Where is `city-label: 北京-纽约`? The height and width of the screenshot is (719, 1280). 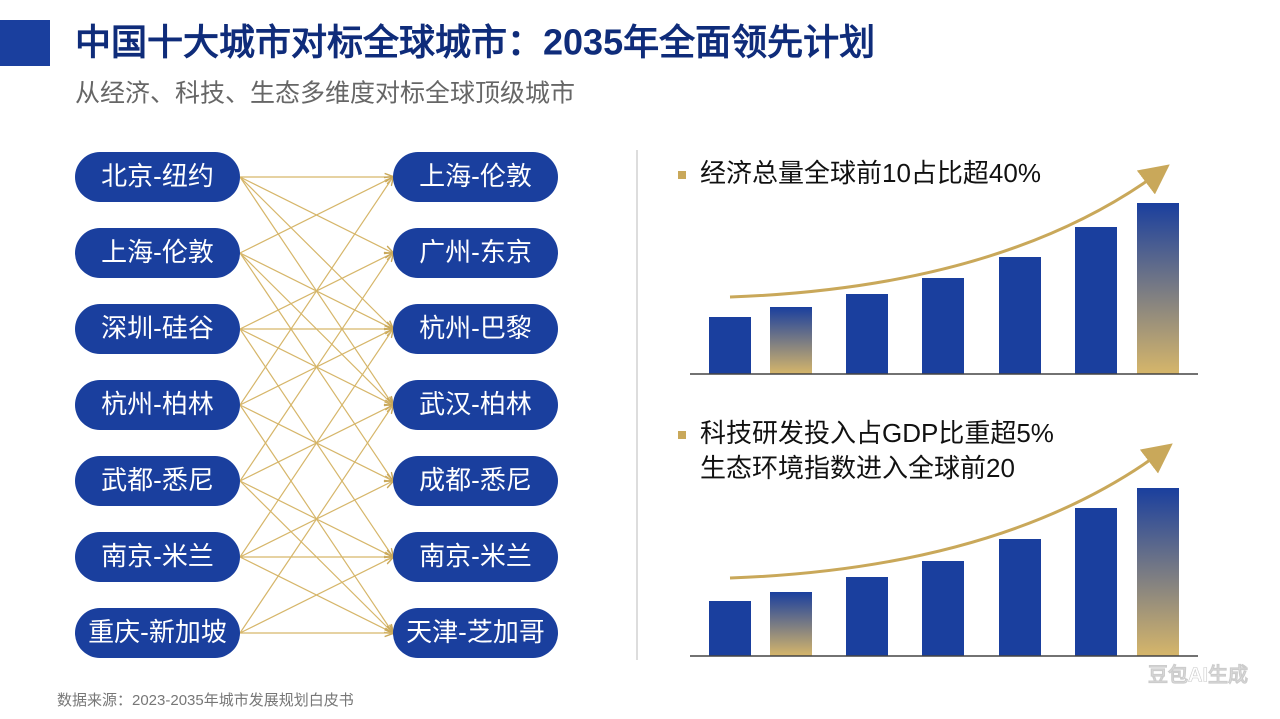
city-label: 北京-纽约 is located at coordinates (157, 176).